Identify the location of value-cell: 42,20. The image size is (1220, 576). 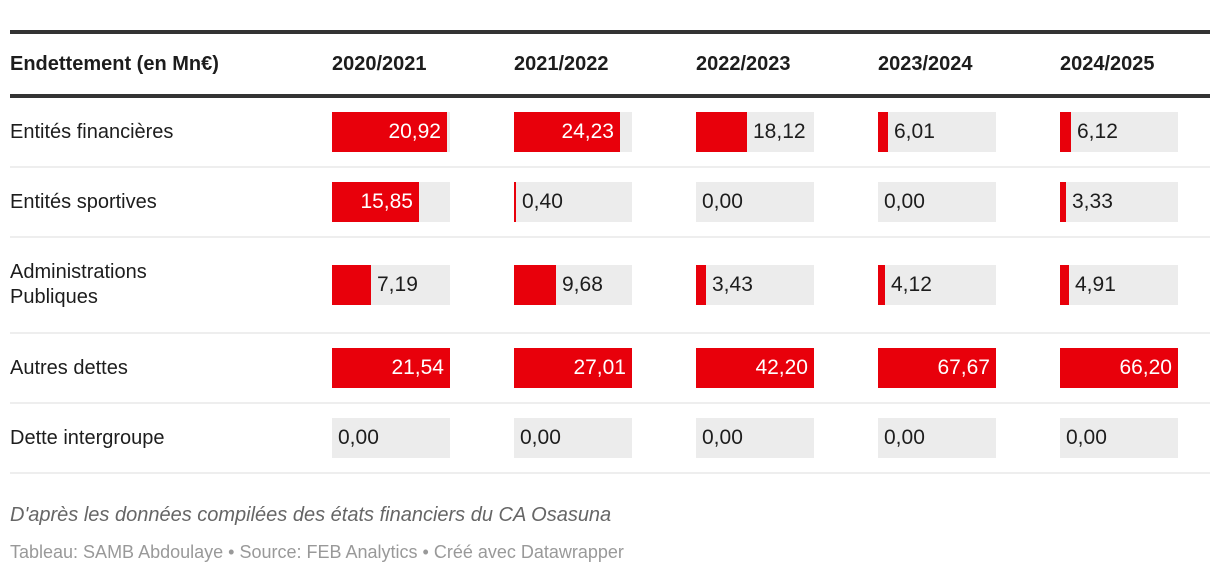
(787, 368).